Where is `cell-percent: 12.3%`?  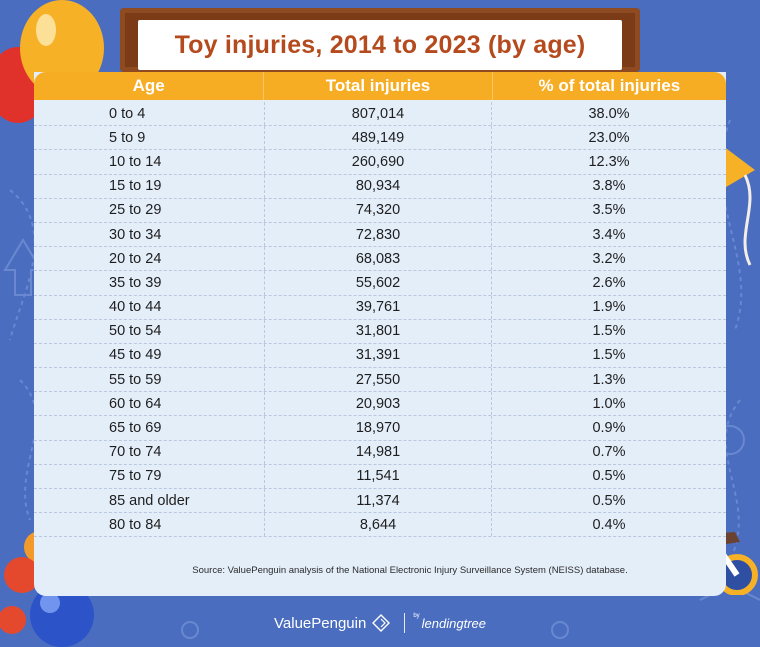 cell-percent: 12.3% is located at coordinates (609, 161).